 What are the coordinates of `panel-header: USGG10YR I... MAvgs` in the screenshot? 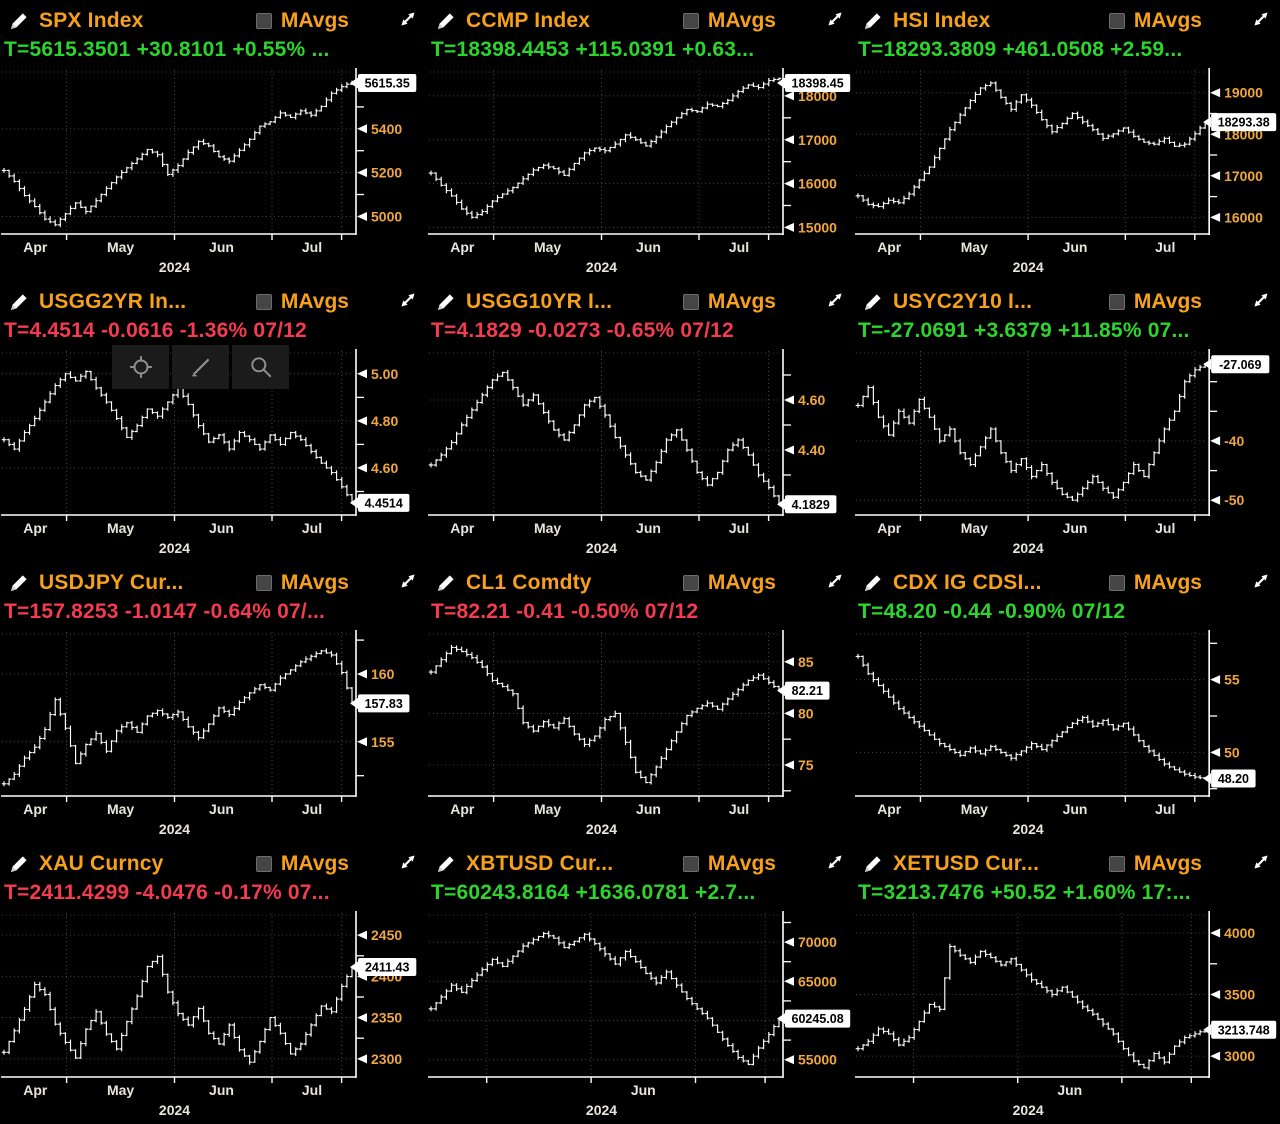 It's located at (640, 299).